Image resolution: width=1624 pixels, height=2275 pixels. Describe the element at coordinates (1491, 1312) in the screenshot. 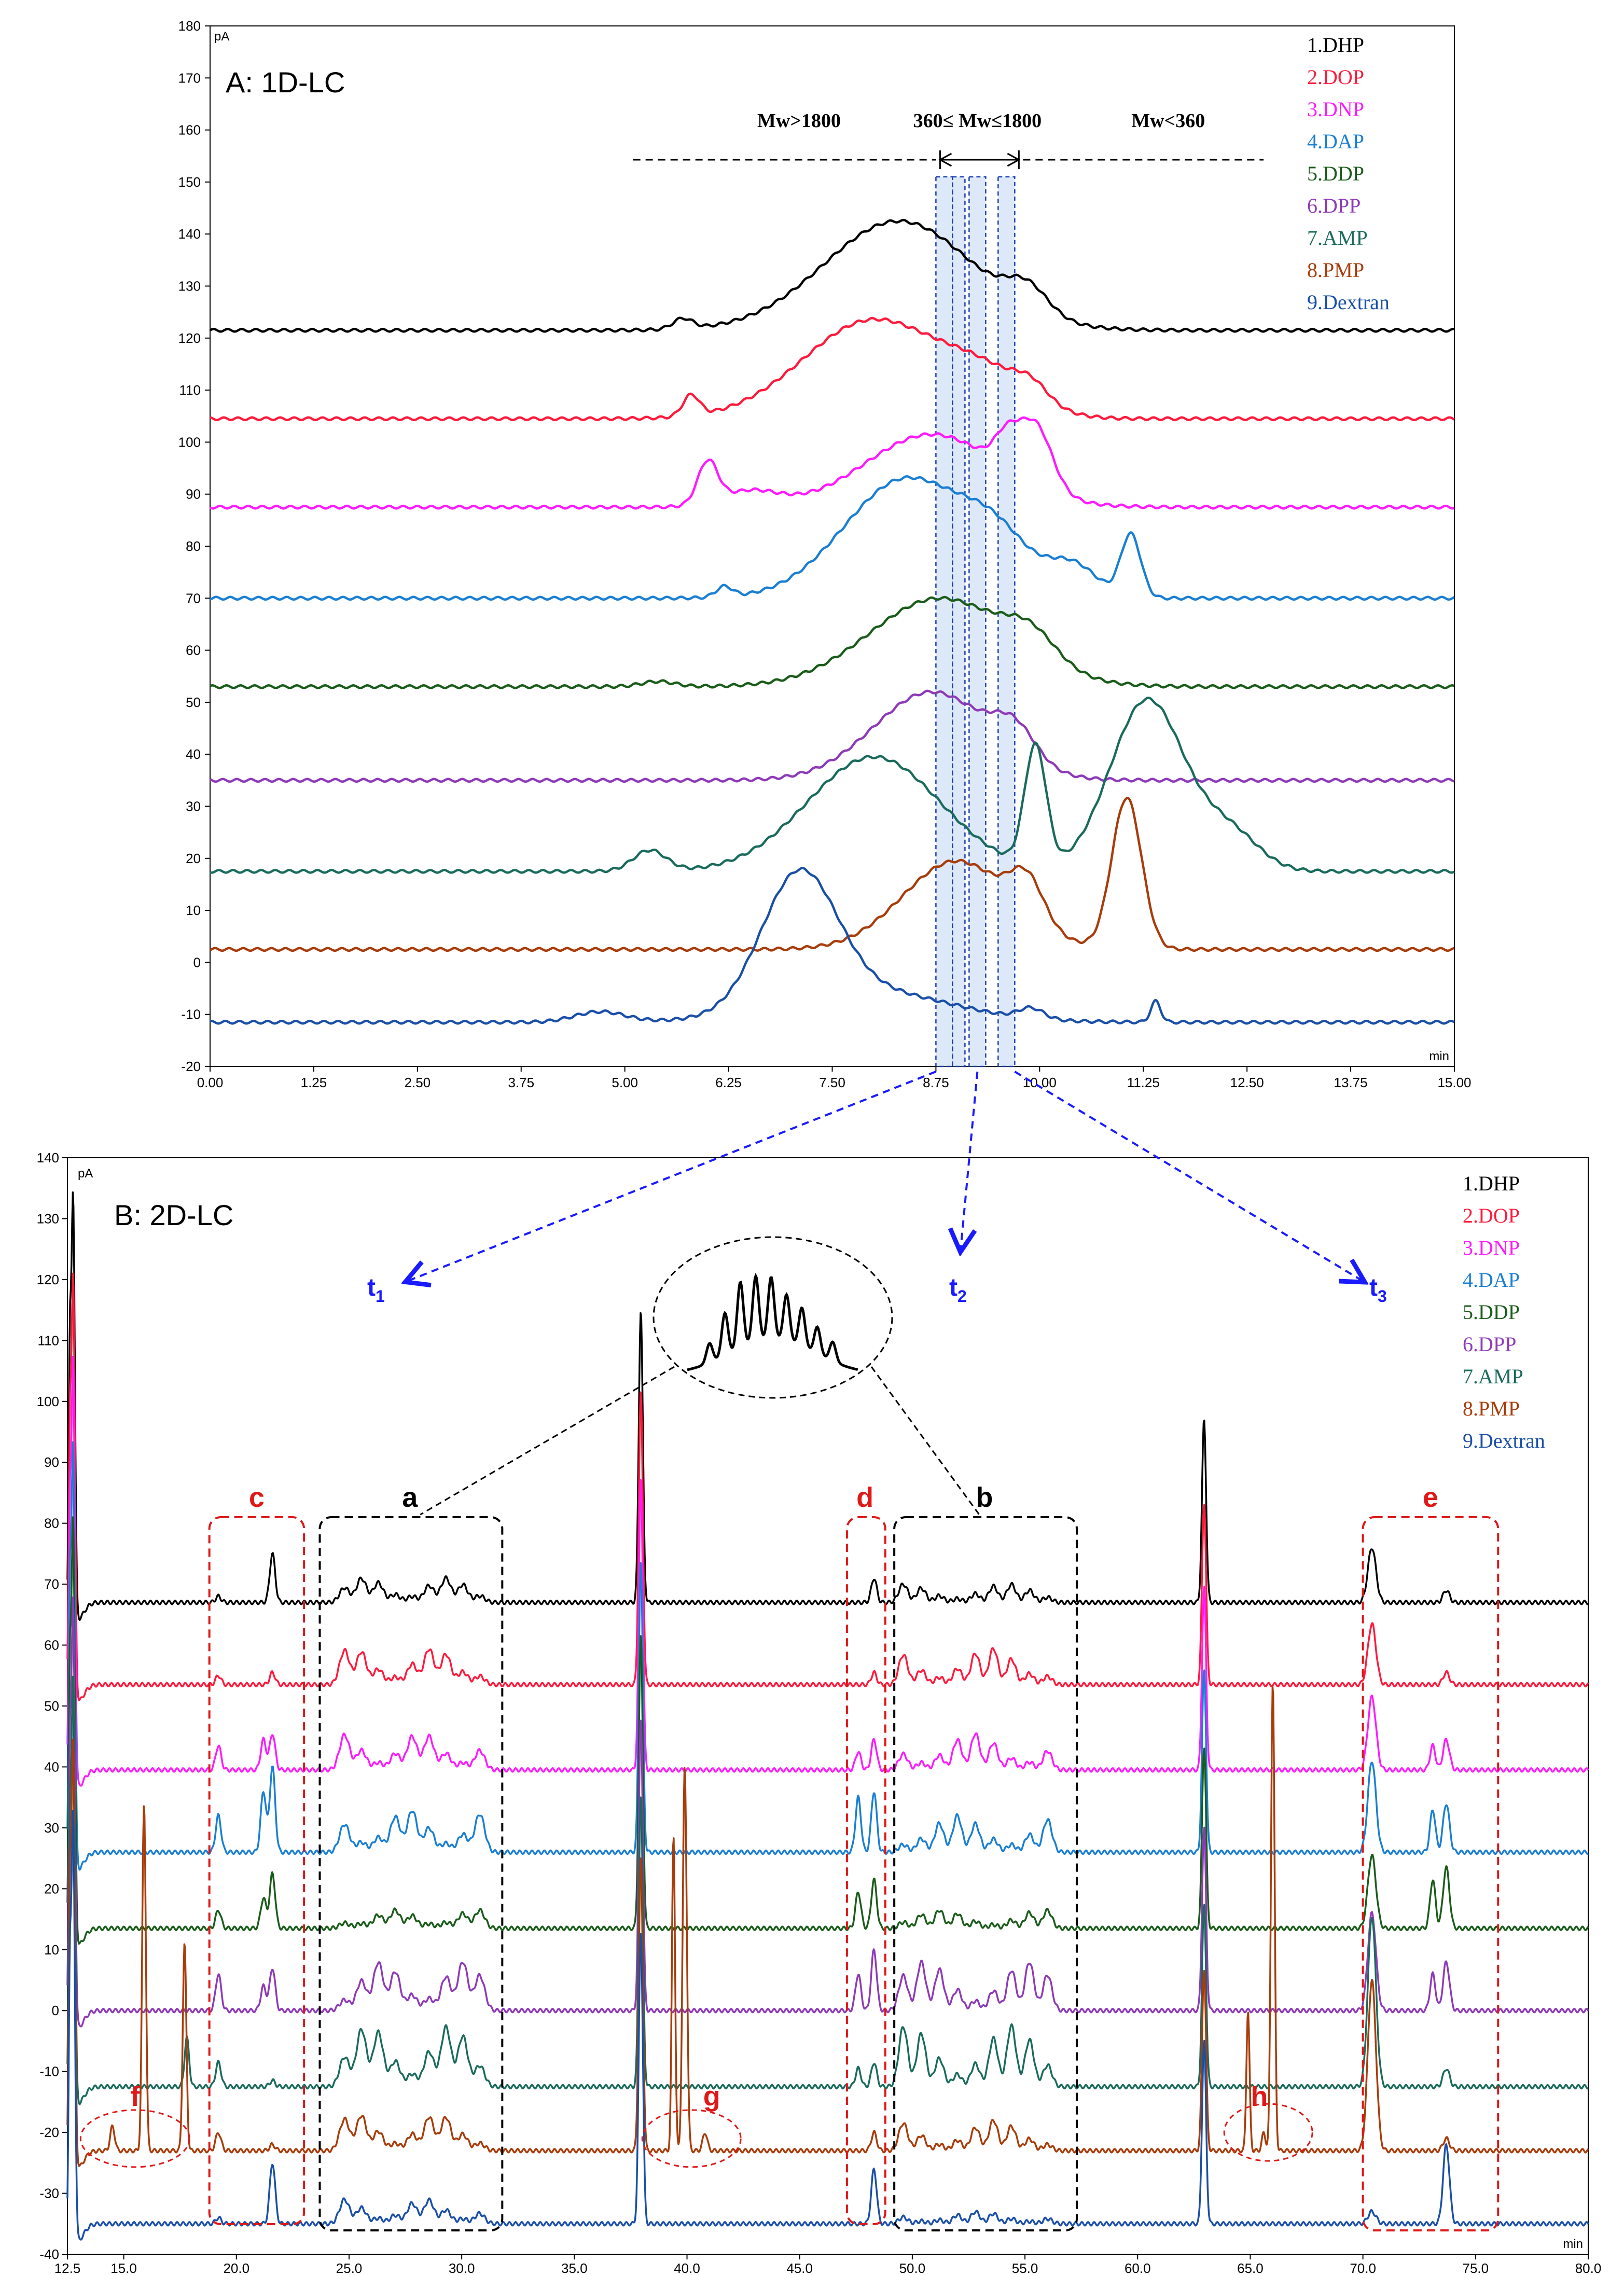

I see `legend-b-ddp: 5.DDP` at that location.